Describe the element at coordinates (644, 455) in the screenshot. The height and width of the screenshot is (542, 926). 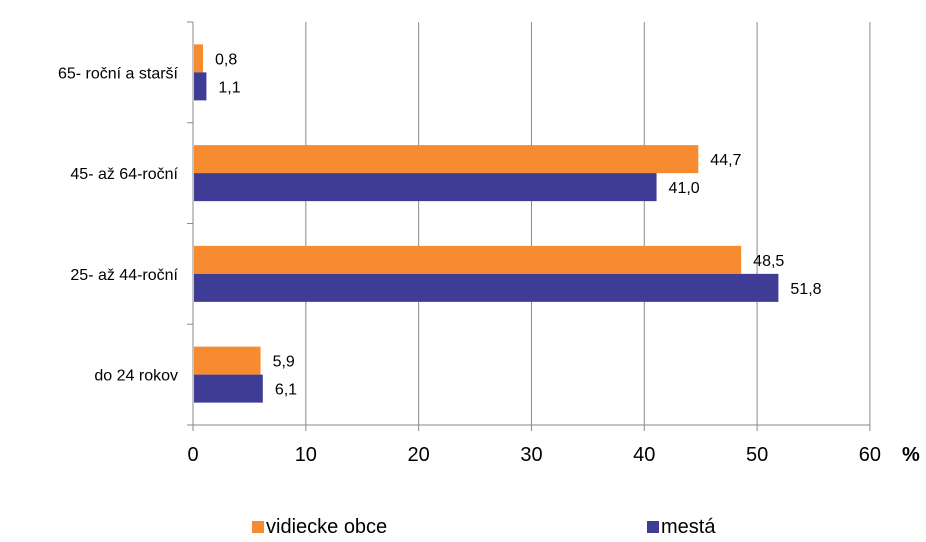
I see `x-tick-label: 40` at that location.